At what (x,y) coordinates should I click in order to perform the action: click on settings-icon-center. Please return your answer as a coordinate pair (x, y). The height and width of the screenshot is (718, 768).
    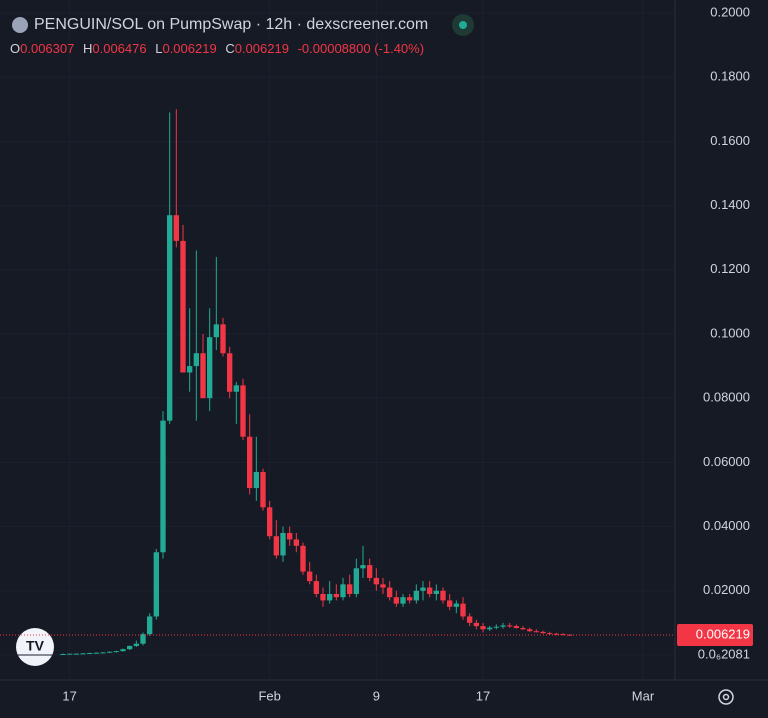
    Looking at the image, I should click on (726, 697).